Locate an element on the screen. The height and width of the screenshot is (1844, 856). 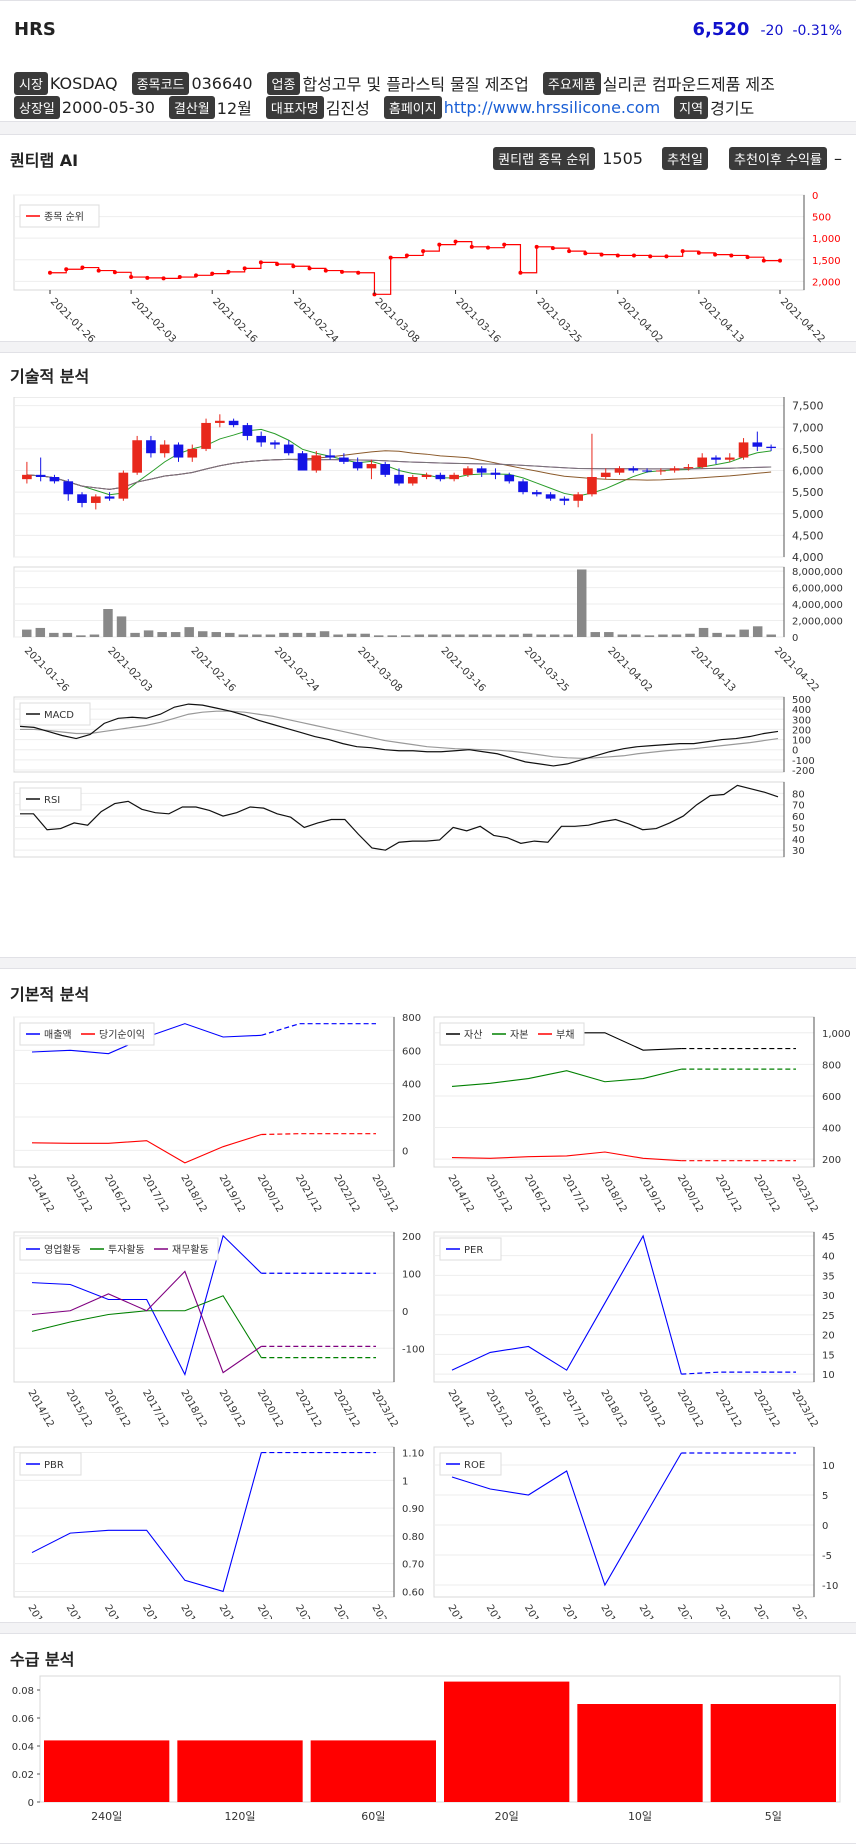
pbr-xtick: 2023/12 is located at coordinates (384, 1611).